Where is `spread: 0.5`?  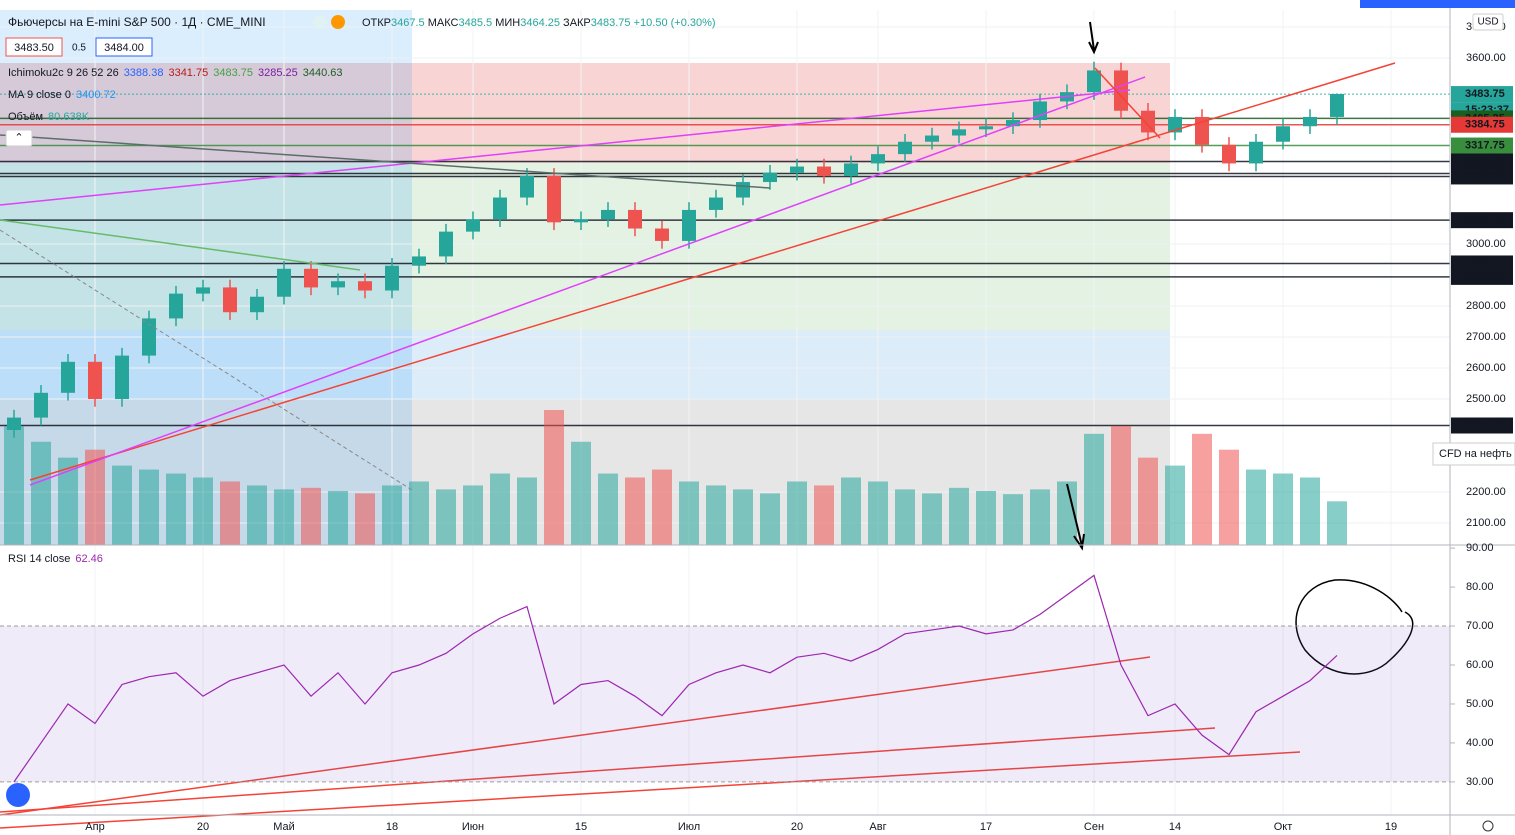
spread: 0.5 is located at coordinates (79, 48).